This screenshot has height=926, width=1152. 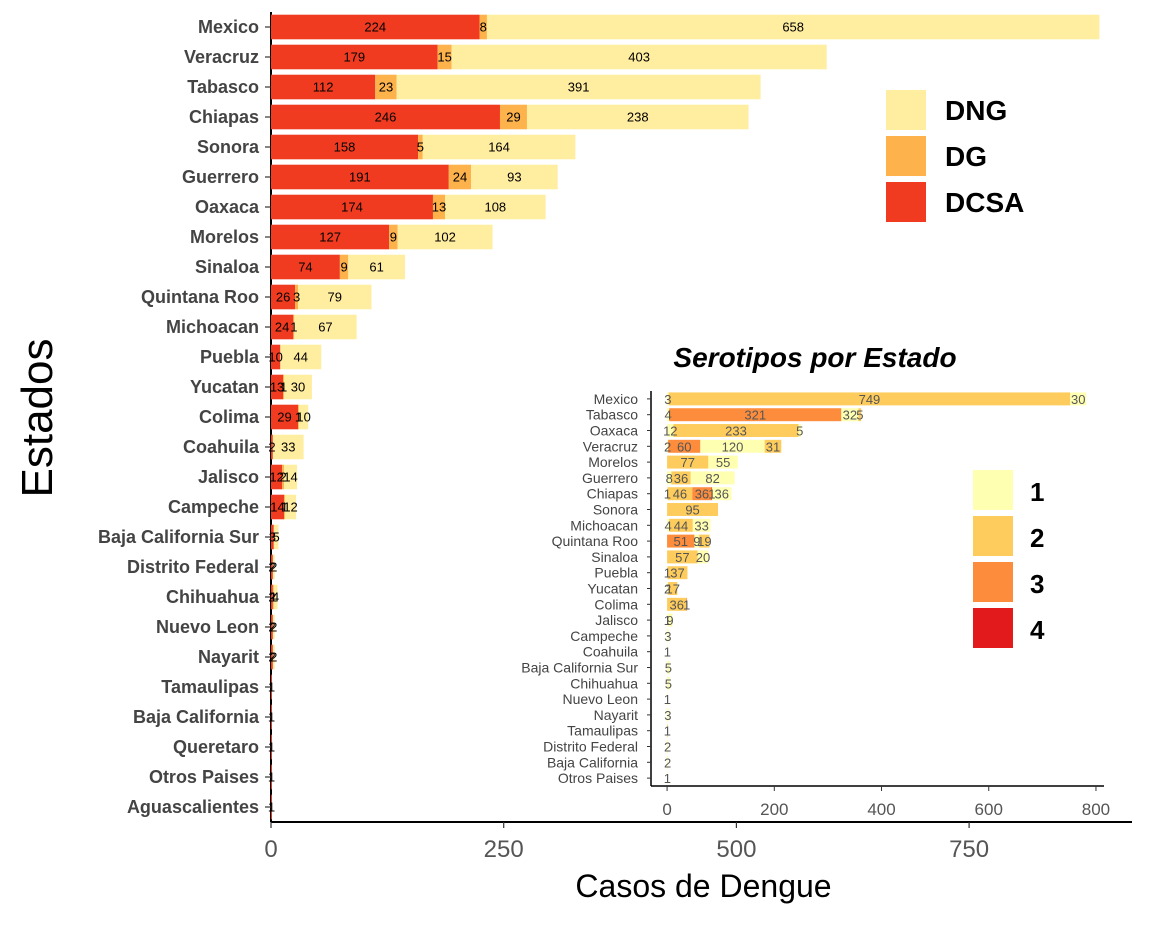 What do you see at coordinates (969, 849) in the screenshot?
I see `main-x-tick-label: 750` at bounding box center [969, 849].